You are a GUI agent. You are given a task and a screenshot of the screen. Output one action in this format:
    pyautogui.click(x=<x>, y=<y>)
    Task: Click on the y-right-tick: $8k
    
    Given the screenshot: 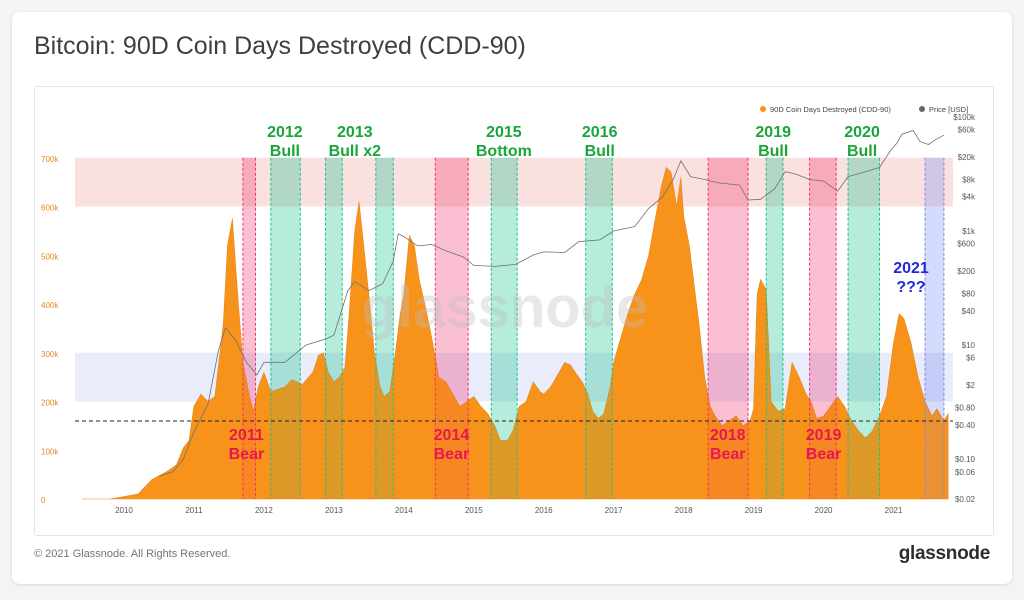 What is the action you would take?
    pyautogui.click(x=969, y=180)
    